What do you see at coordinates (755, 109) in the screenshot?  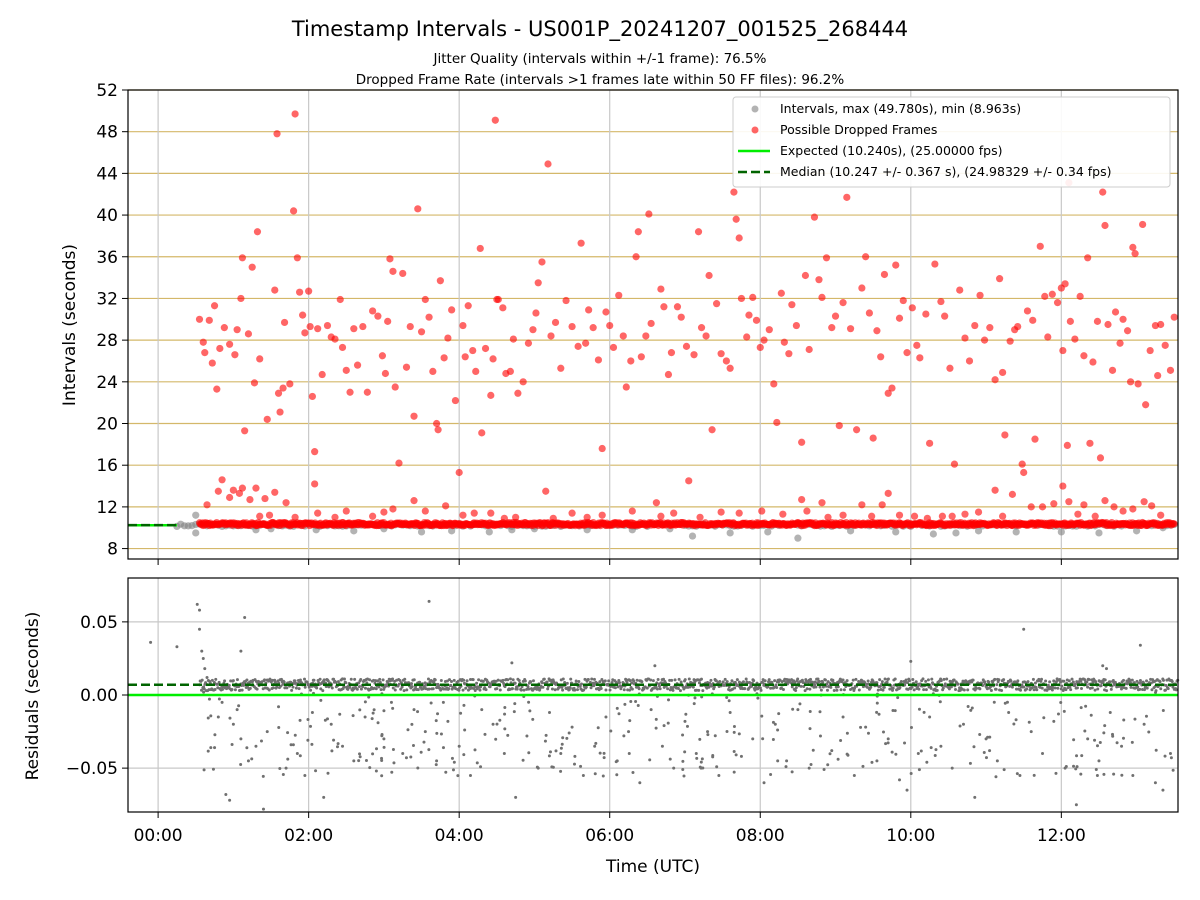 I see `legend-marker-intervals` at bounding box center [755, 109].